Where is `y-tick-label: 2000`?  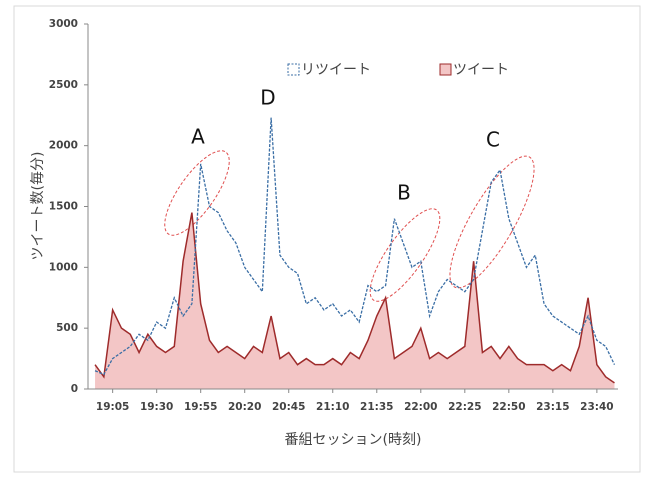 y-tick-label: 2000 is located at coordinates (63, 146).